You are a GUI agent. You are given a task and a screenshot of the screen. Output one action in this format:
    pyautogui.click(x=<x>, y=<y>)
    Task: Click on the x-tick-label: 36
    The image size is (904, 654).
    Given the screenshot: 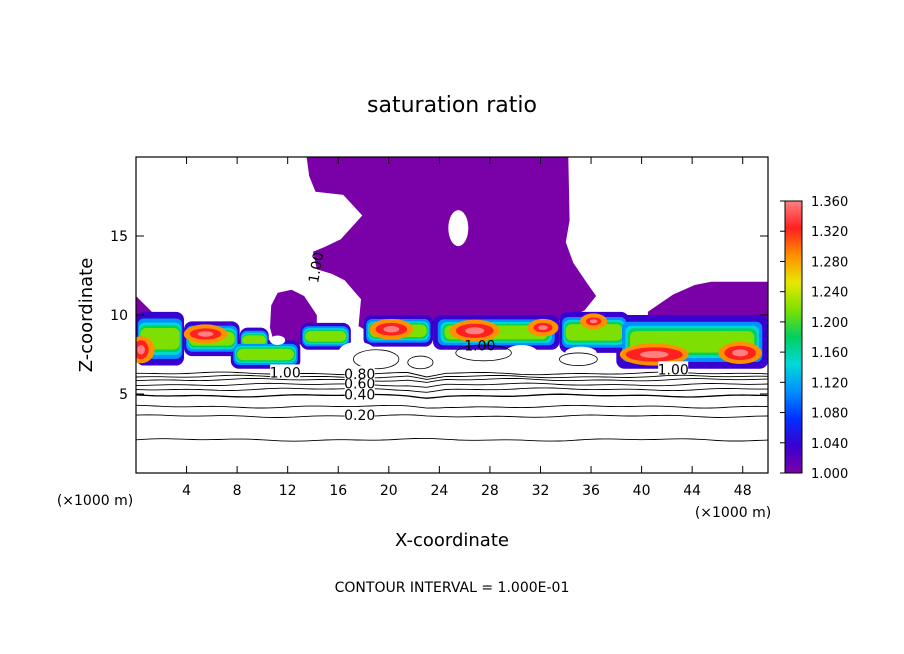 What is the action you would take?
    pyautogui.click(x=591, y=491)
    